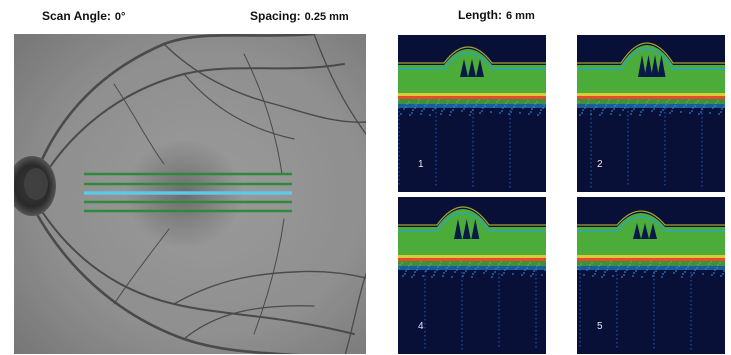  What do you see at coordinates (275, 16) in the screenshot?
I see `spacing-label: Spacing:` at bounding box center [275, 16].